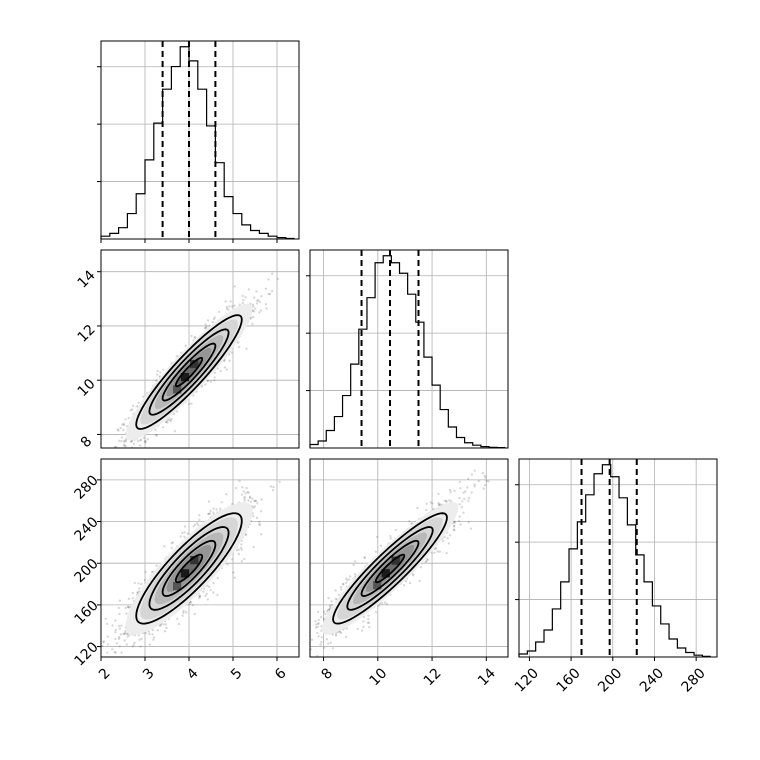  Describe the element at coordinates (200, 363) in the screenshot. I see `panel-content` at that location.